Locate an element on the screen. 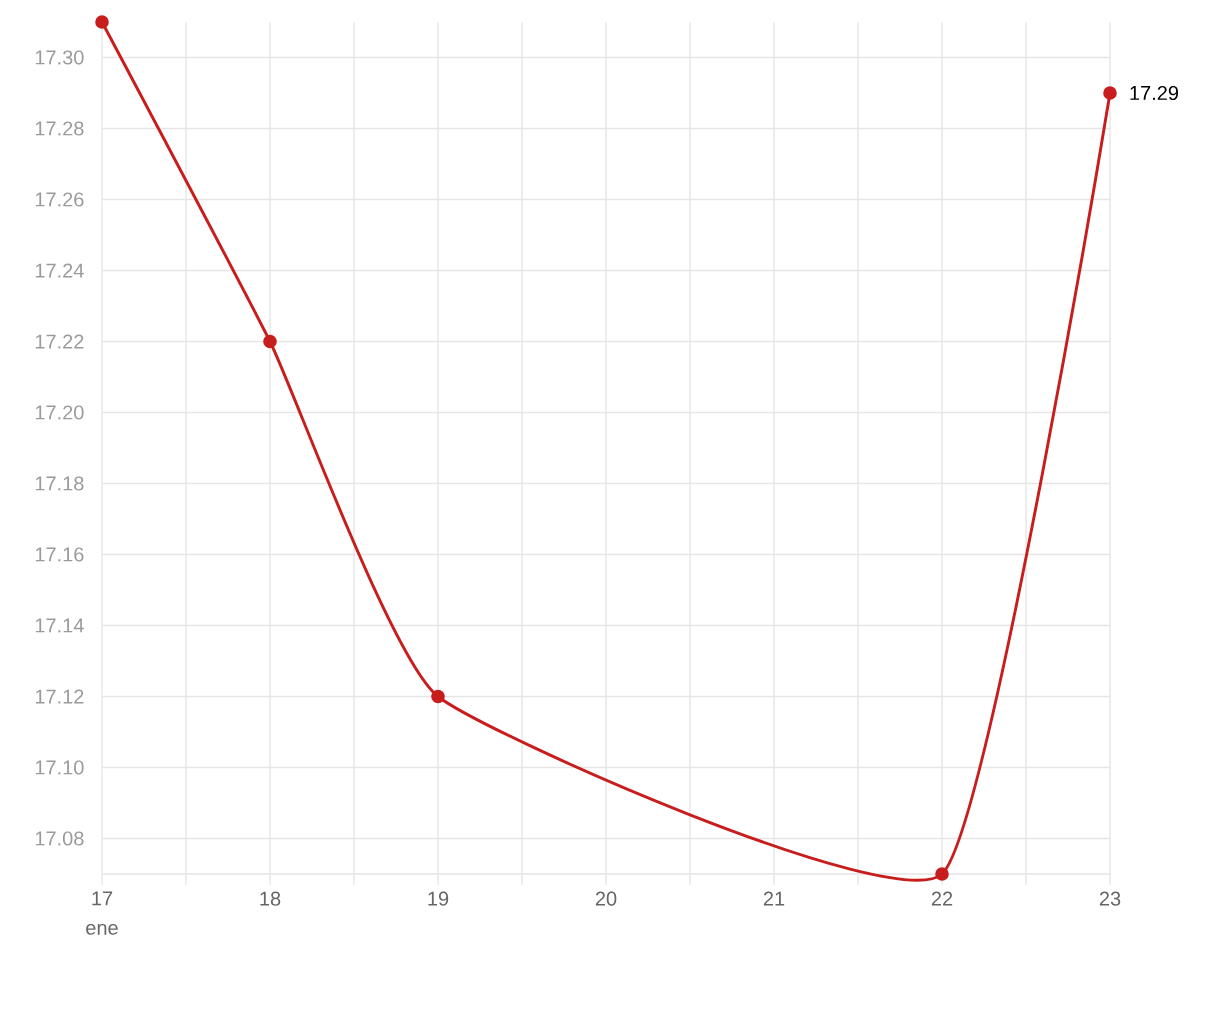  y-tick-label: 17.14 is located at coordinates (59, 625).